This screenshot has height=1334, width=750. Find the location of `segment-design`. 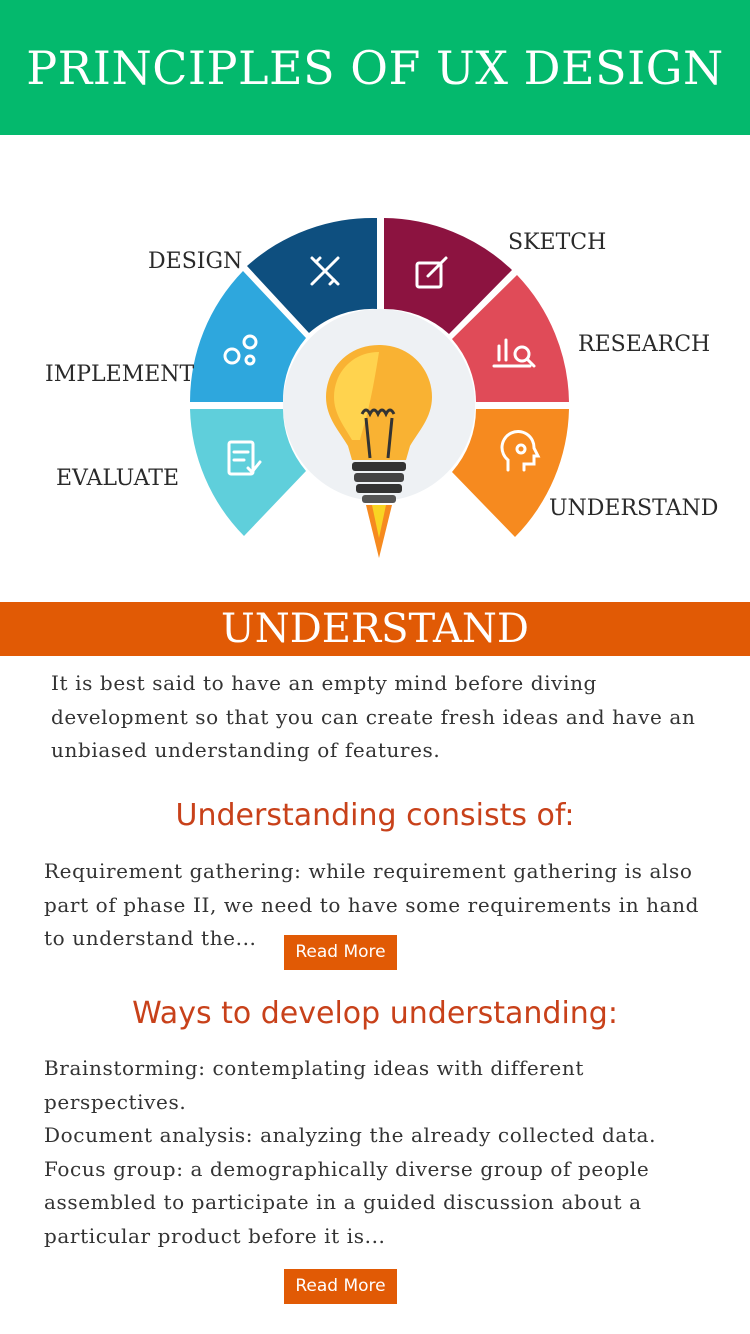

segment-design is located at coordinates (312, 275).